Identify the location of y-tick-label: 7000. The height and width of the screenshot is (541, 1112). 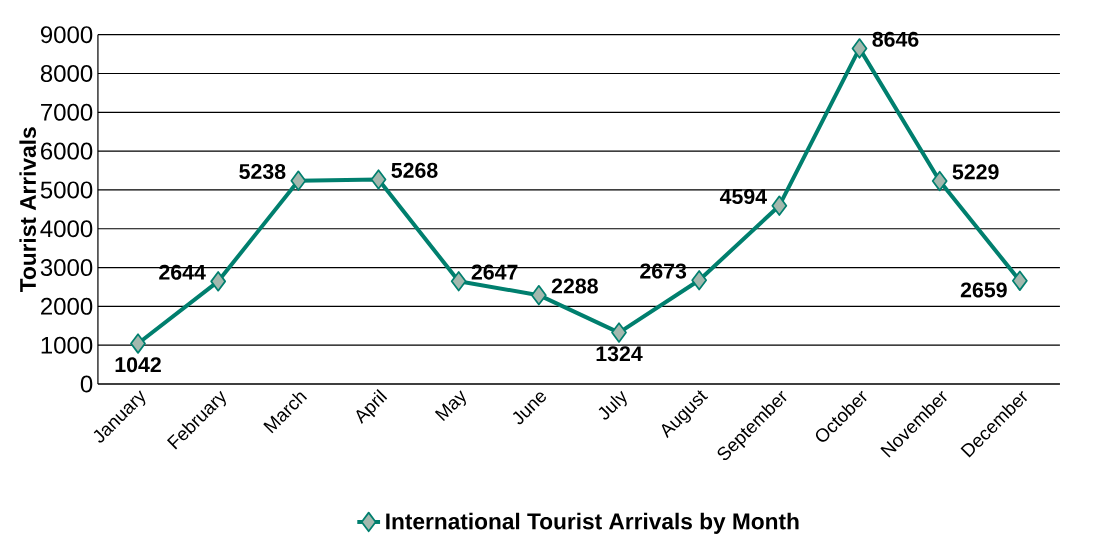
(67, 112).